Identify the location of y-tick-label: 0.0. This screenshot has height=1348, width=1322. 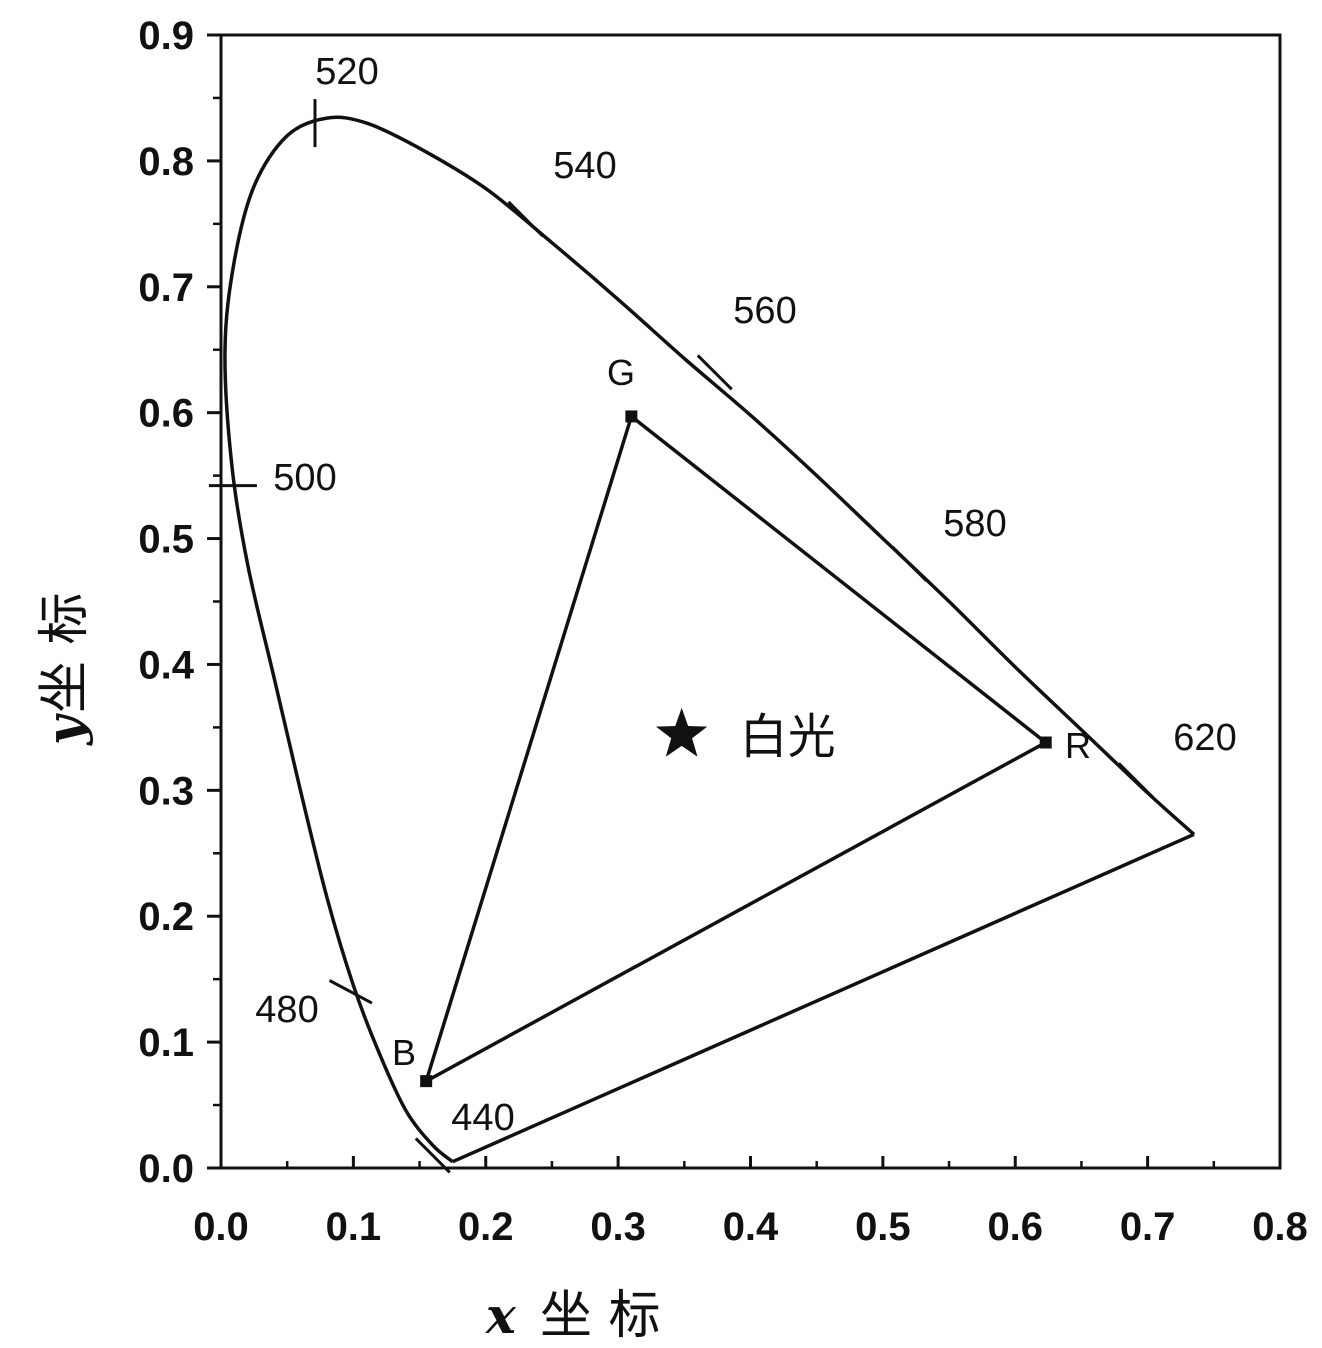
(166, 1169).